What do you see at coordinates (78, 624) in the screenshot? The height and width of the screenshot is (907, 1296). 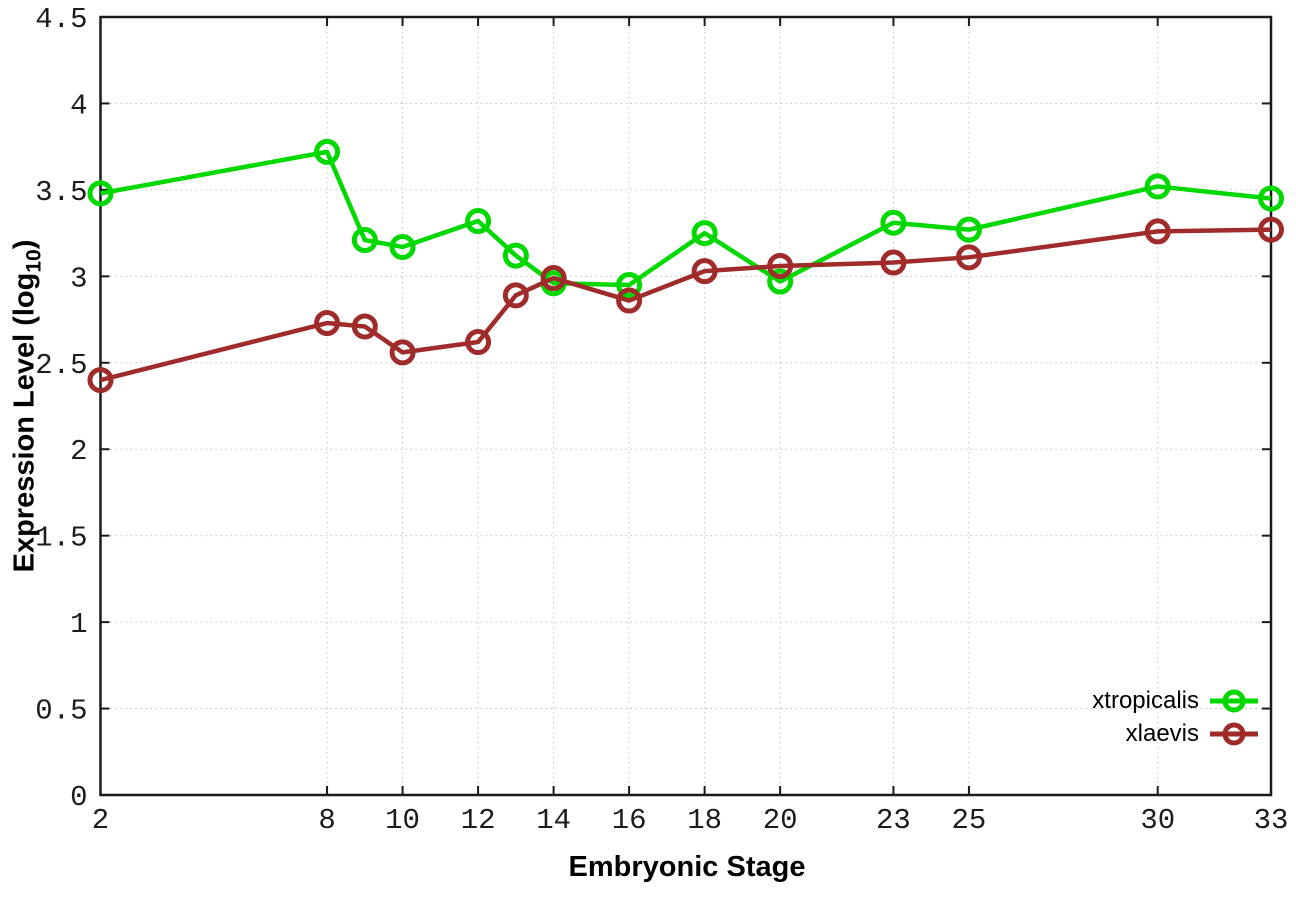 I see `y-tick-label: 1` at bounding box center [78, 624].